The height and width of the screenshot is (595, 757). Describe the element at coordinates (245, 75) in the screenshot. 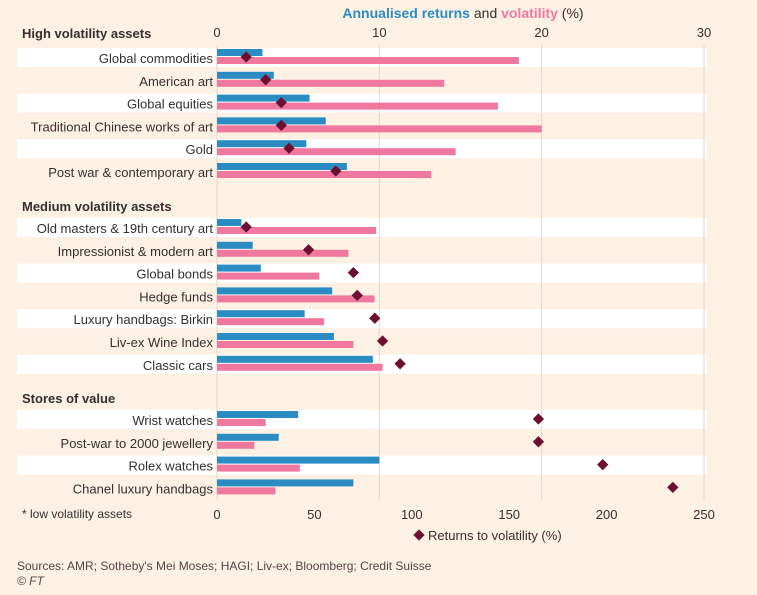

I see `bar-returns-american-art` at that location.